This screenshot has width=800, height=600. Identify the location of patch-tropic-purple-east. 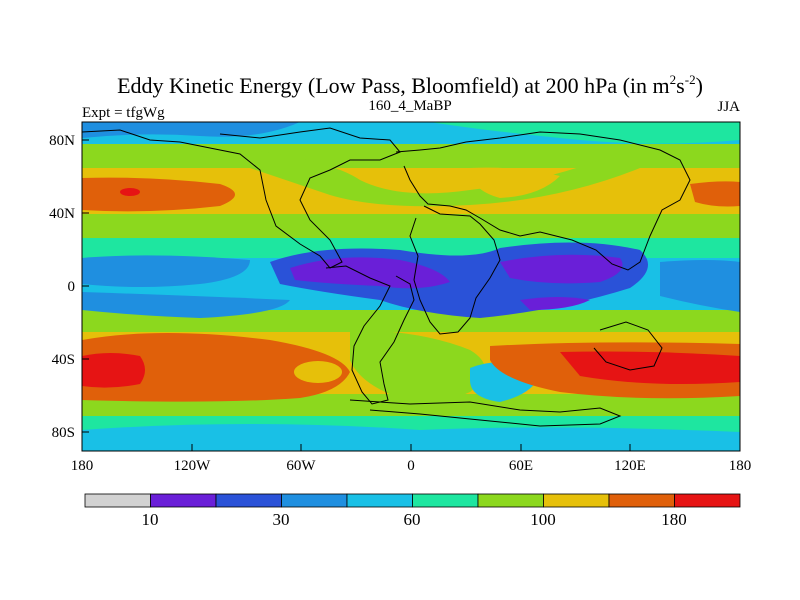
(561, 269).